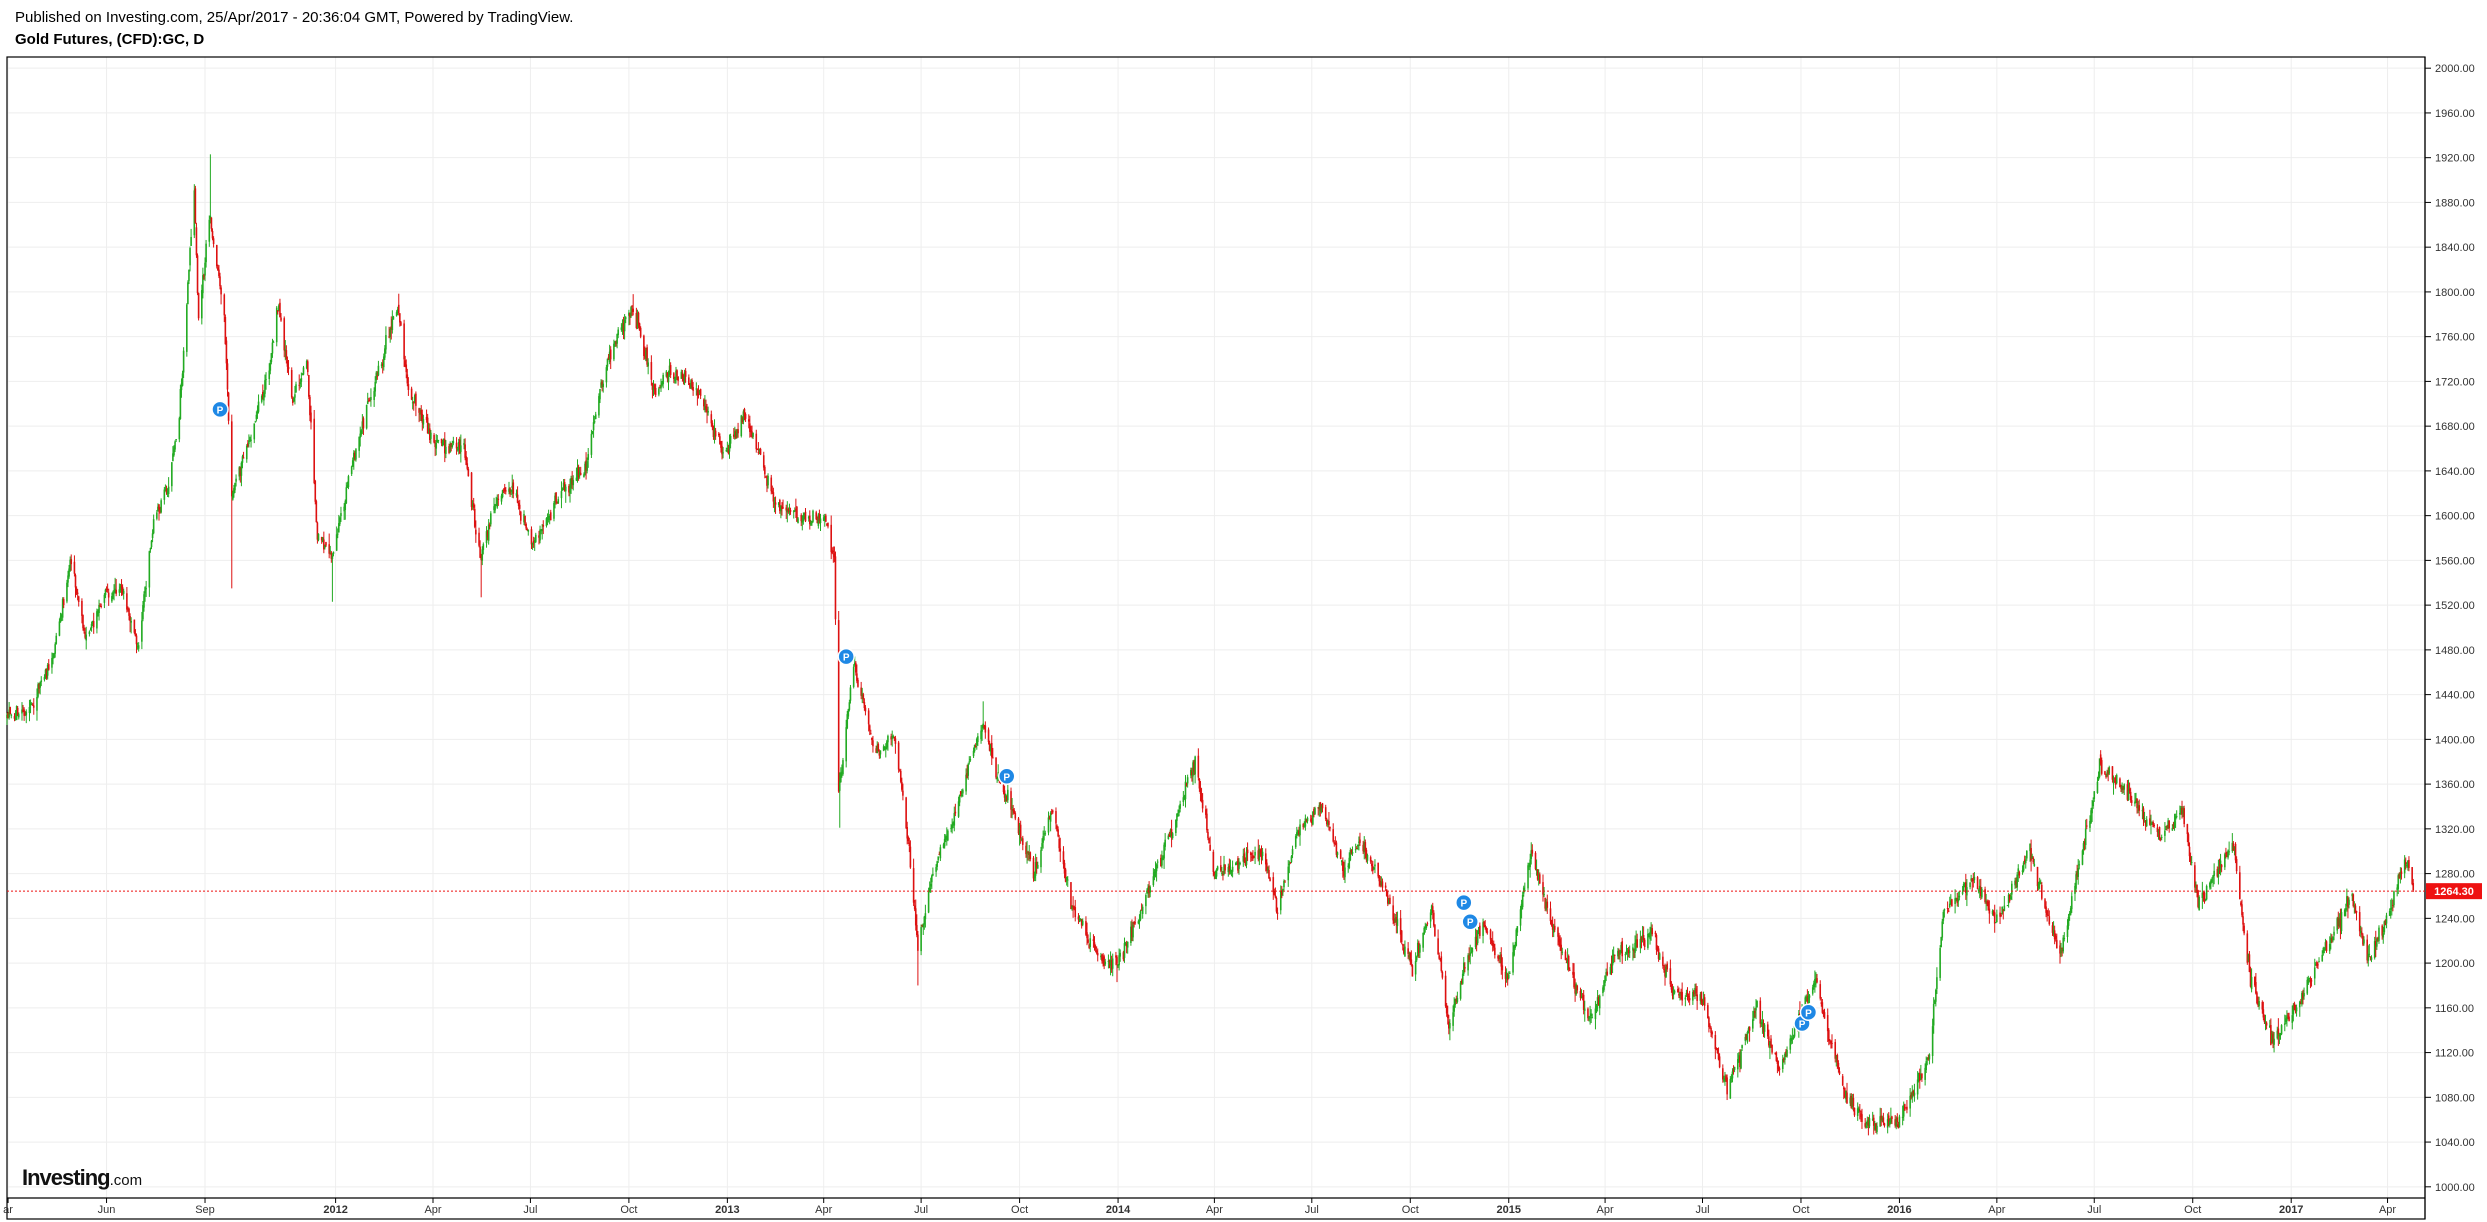  Describe the element at coordinates (2455, 875) in the screenshot. I see `y-tick-label: 1280.00` at that location.